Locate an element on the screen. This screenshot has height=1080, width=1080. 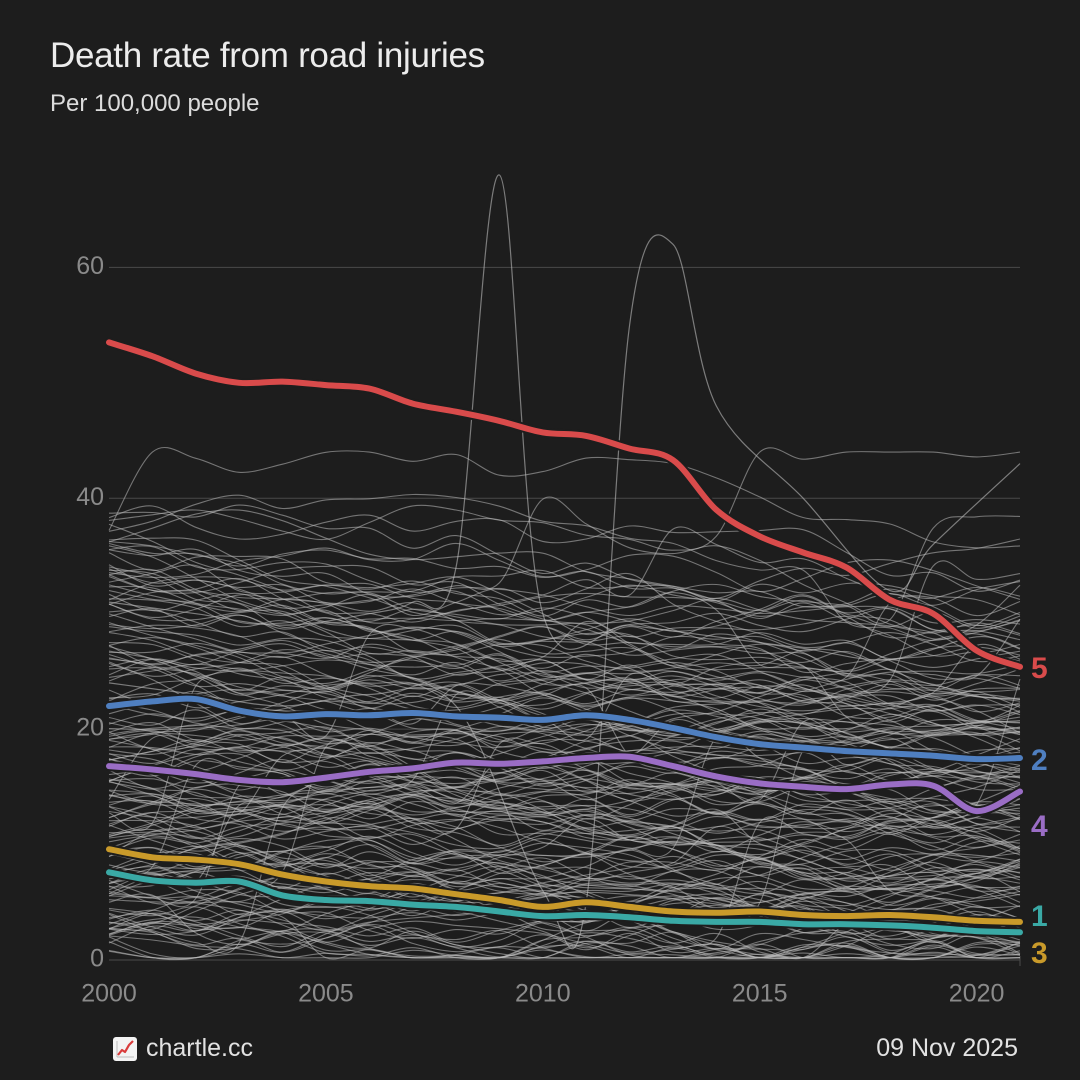
y-tick-label-40: 40 is located at coordinates (90, 497).